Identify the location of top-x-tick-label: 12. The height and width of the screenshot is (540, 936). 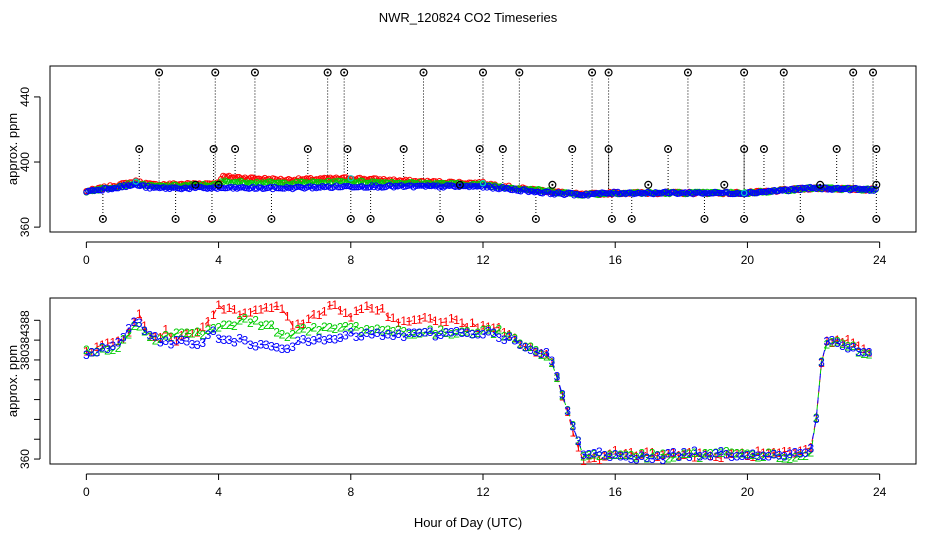
(483, 260).